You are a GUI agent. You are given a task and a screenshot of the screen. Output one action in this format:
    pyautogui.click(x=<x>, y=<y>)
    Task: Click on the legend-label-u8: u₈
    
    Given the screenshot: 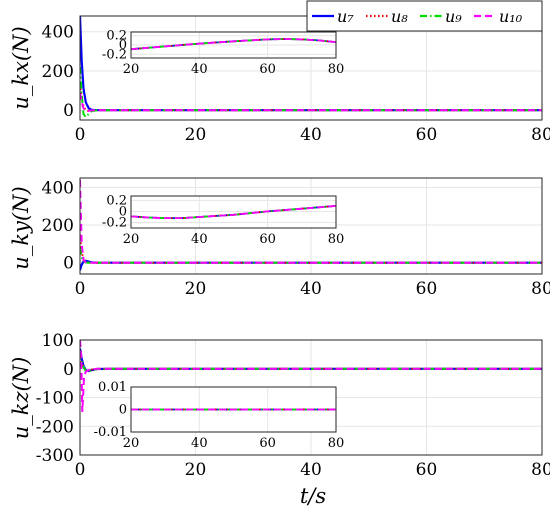 What is the action you would take?
    pyautogui.click(x=399, y=16)
    